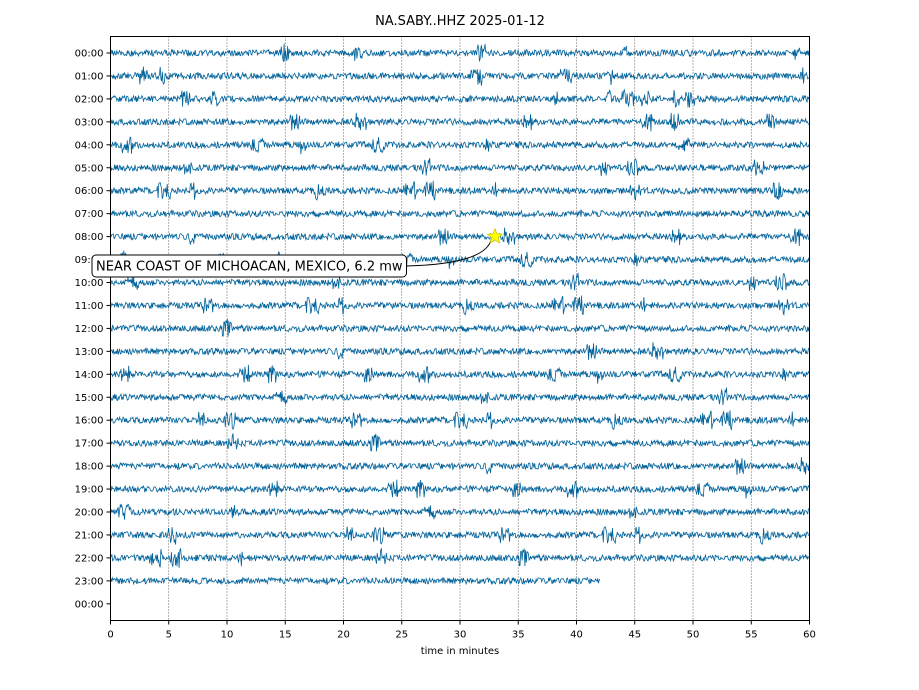 The width and height of the screenshot is (919, 690). What do you see at coordinates (89, 99) in the screenshot?
I see `y-tick-label: 02:00` at bounding box center [89, 99].